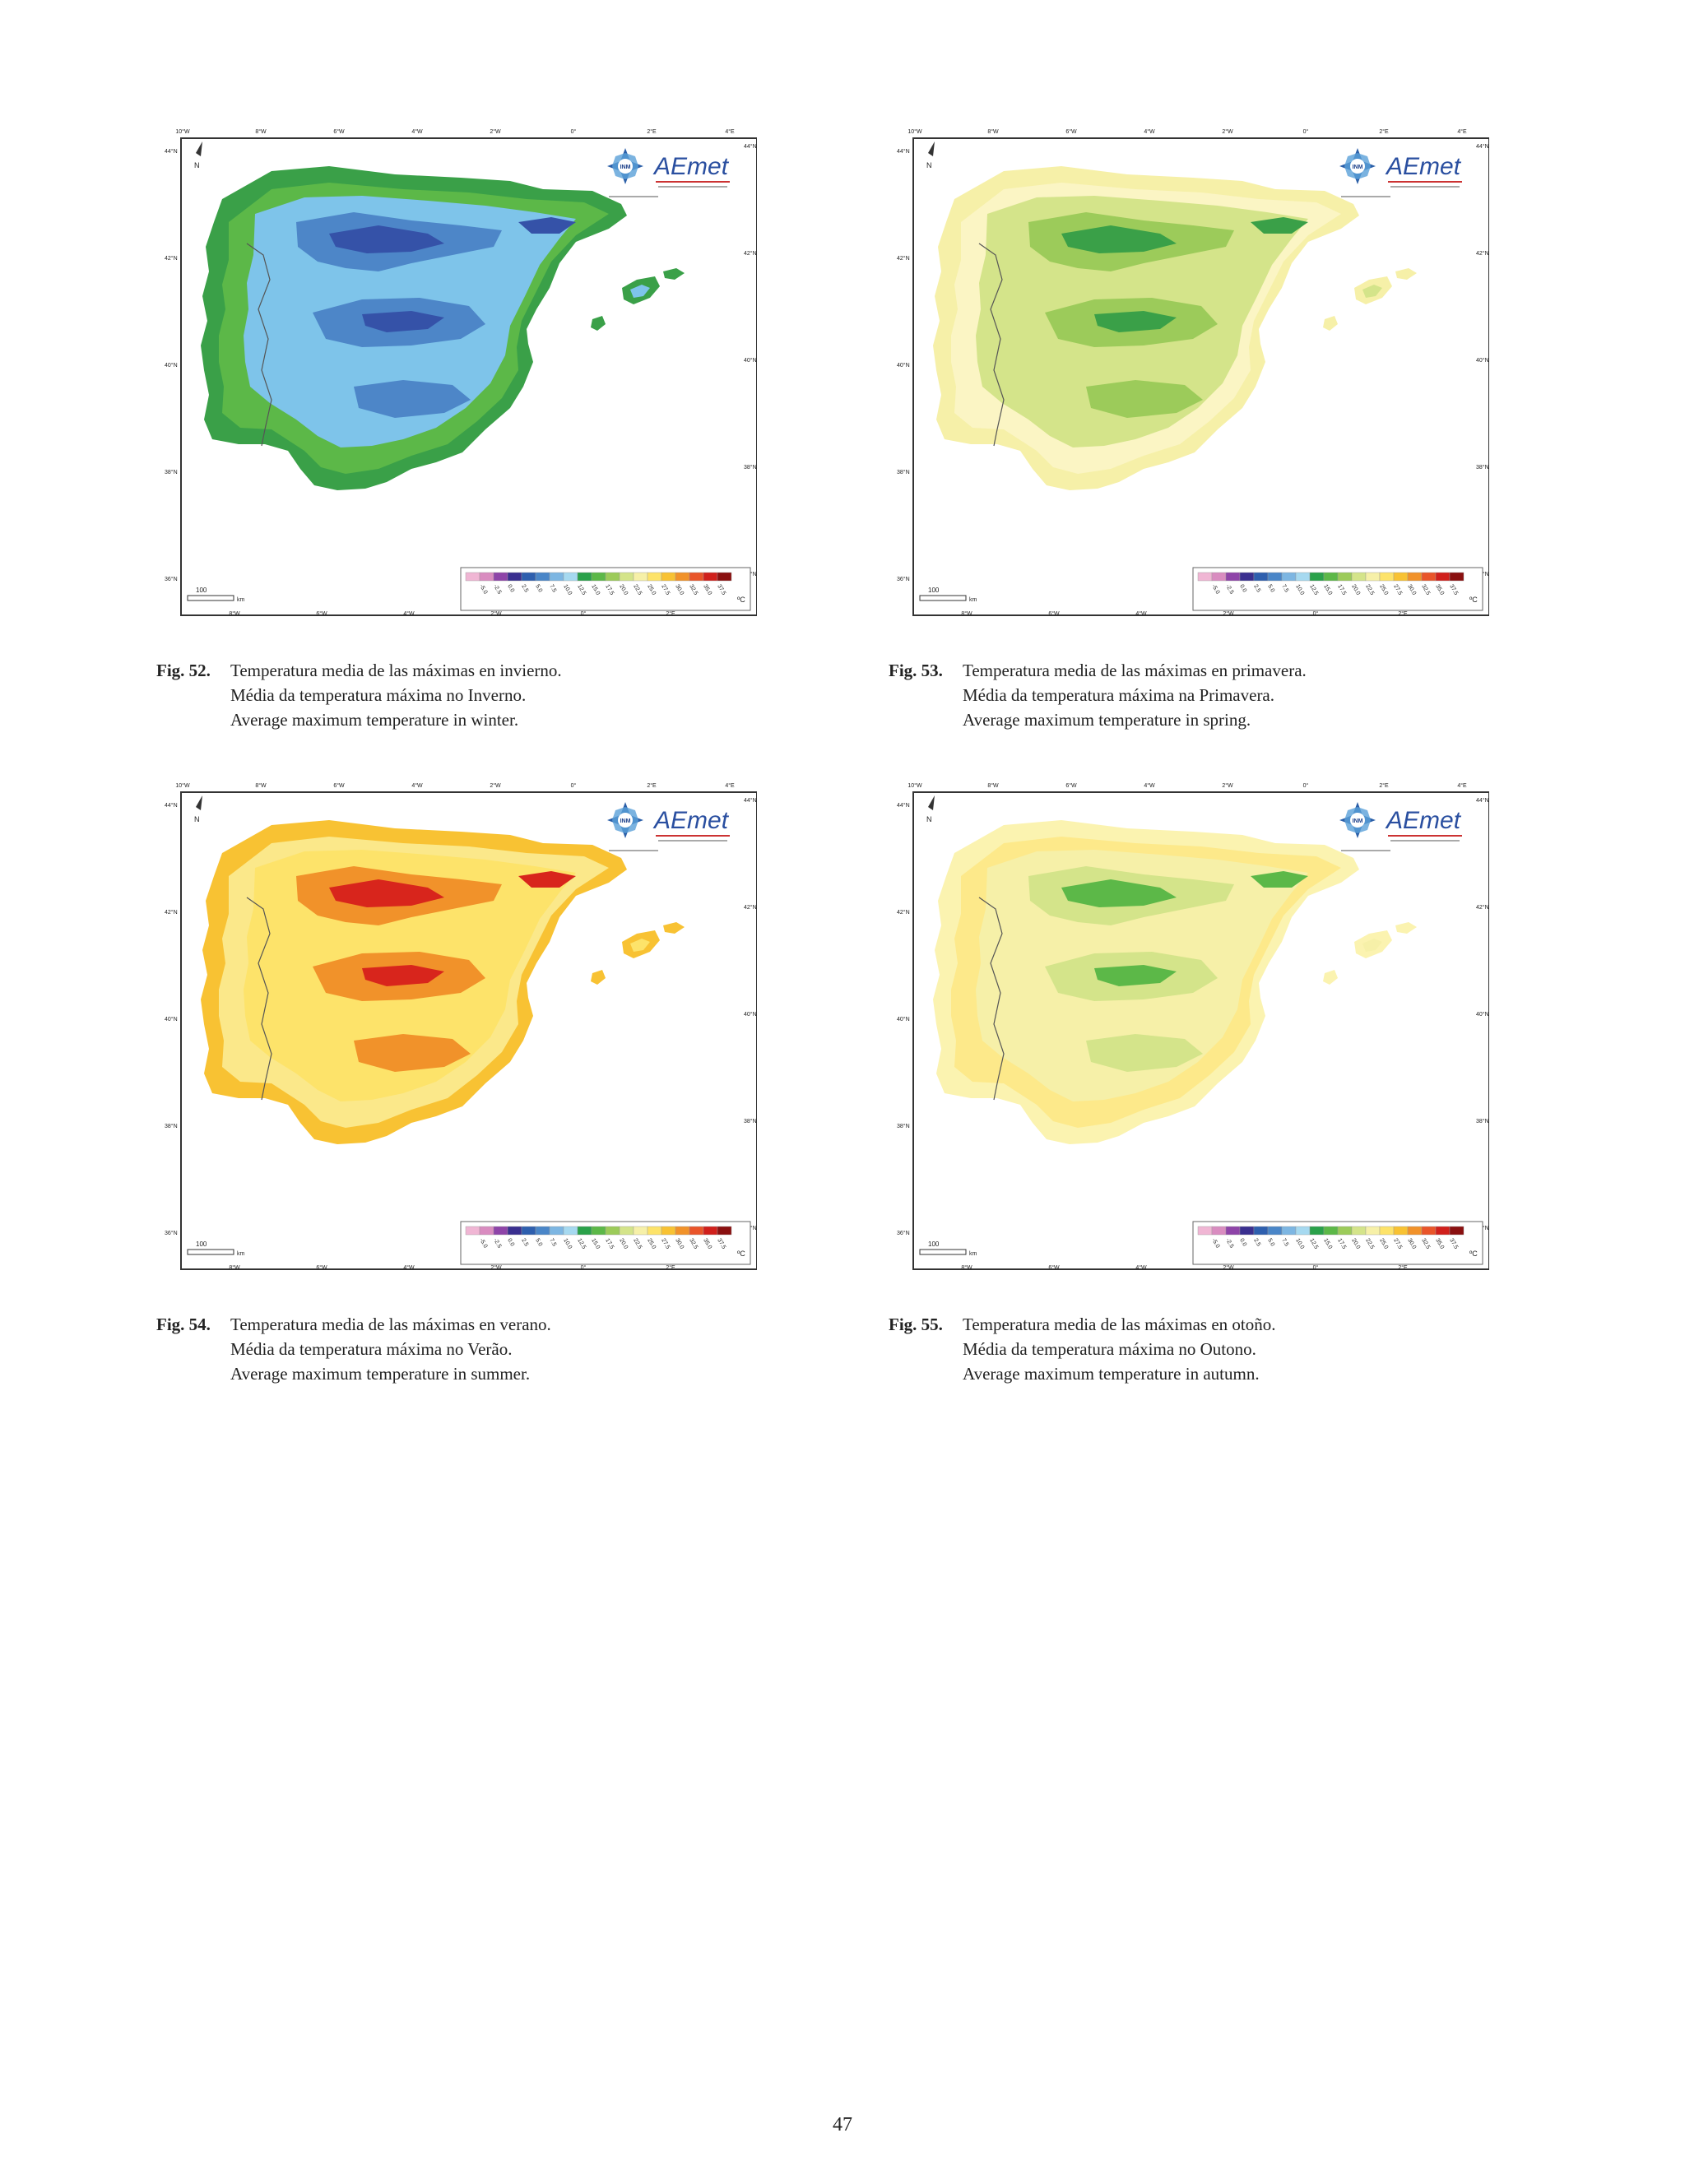 The image size is (1685, 2184). I want to click on figure-number: Fig. 55., so click(916, 1324).